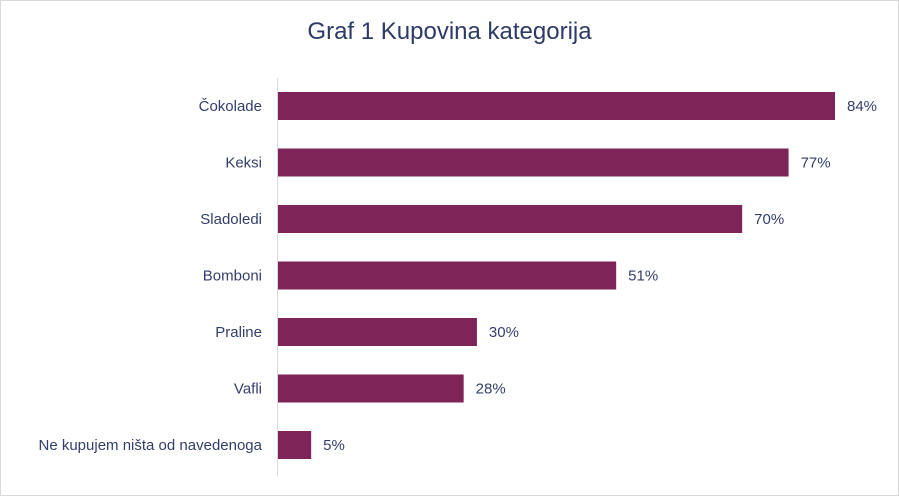 Image resolution: width=899 pixels, height=496 pixels. What do you see at coordinates (151, 445) in the screenshot?
I see `category-label: Ne kupujem ništa od navedenoga` at bounding box center [151, 445].